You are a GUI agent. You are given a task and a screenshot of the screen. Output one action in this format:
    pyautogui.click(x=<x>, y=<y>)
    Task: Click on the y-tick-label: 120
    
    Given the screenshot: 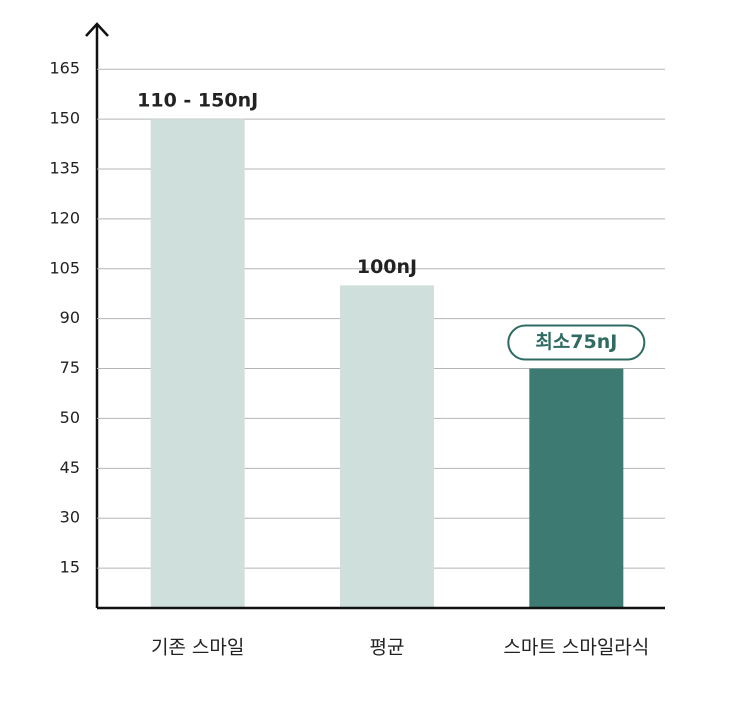 What is the action you would take?
    pyautogui.click(x=64, y=217)
    